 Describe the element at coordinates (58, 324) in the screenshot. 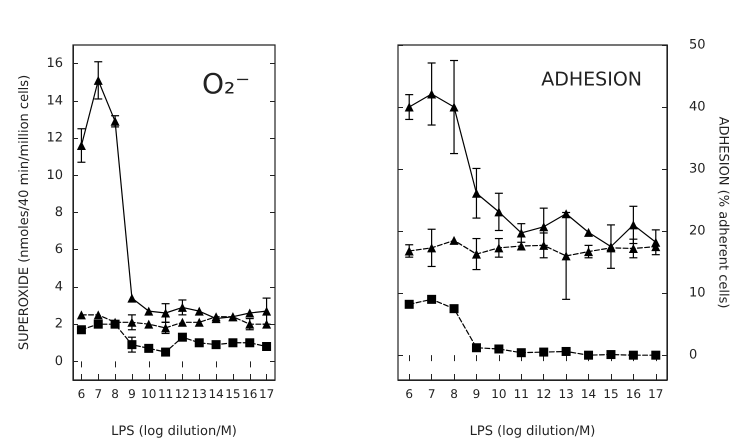

I see `y-tick-label: 2` at that location.